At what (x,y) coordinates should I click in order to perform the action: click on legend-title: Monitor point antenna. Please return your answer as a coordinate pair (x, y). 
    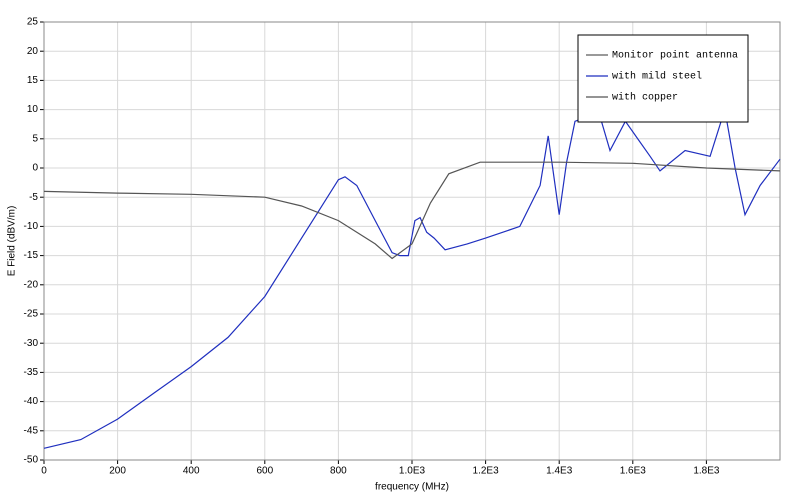
    Looking at the image, I should click on (675, 56).